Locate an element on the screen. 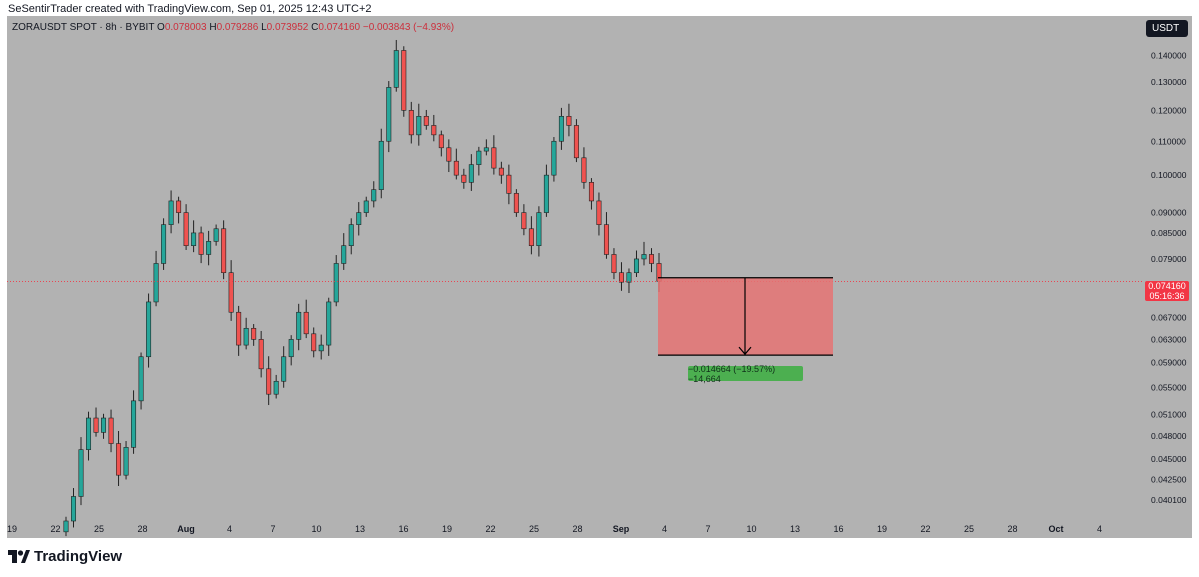 This screenshot has height=577, width=1199. tradingview-logo-icon is located at coordinates (19, 556).